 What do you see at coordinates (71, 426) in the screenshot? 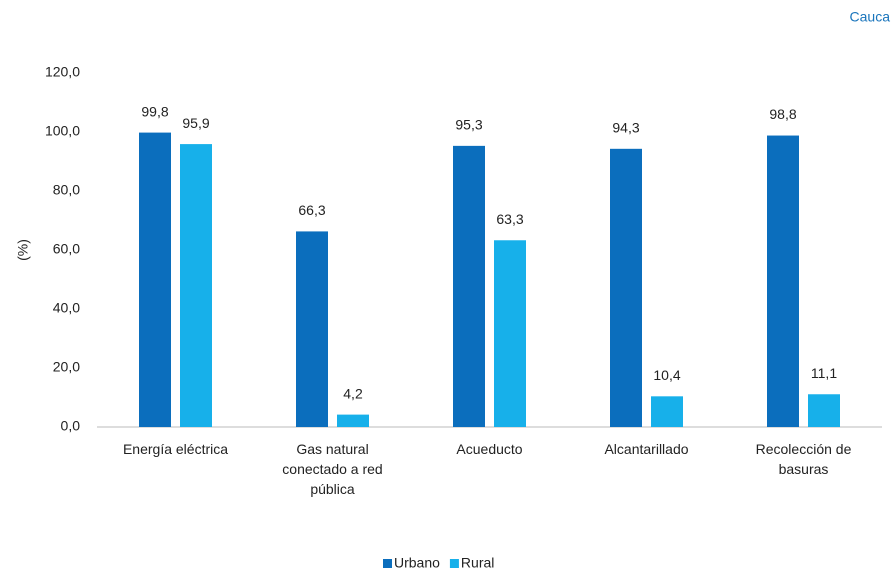
I see `y-tick-label: 0,0` at bounding box center [71, 426].